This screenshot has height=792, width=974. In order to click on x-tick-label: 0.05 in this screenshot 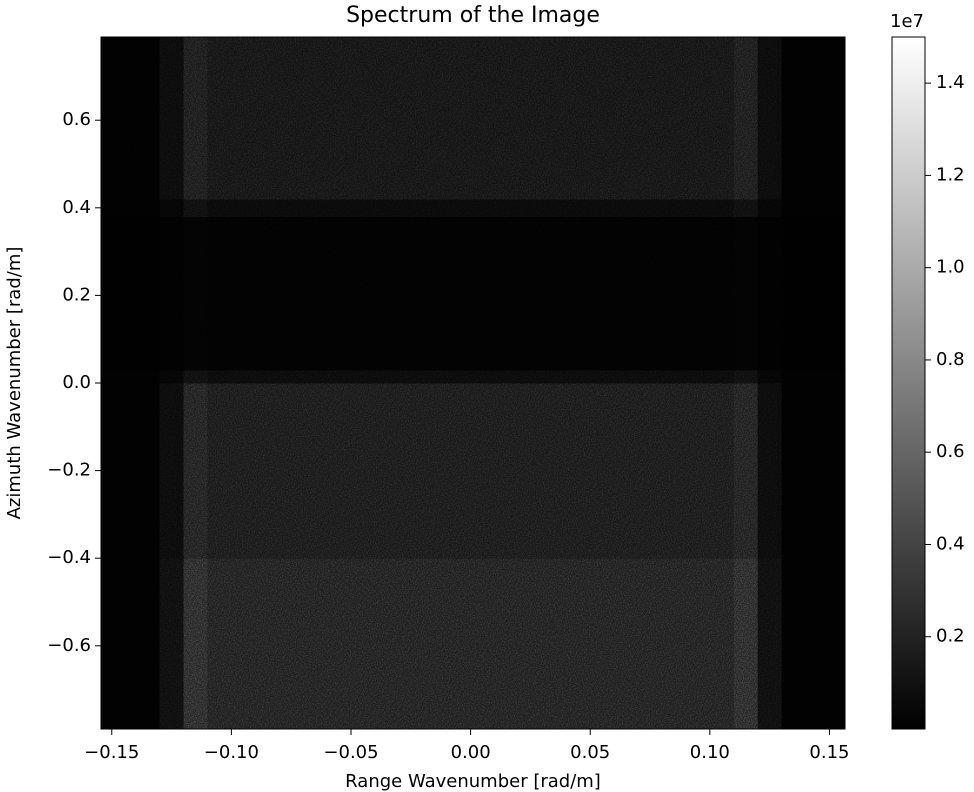, I will do `click(590, 752)`.